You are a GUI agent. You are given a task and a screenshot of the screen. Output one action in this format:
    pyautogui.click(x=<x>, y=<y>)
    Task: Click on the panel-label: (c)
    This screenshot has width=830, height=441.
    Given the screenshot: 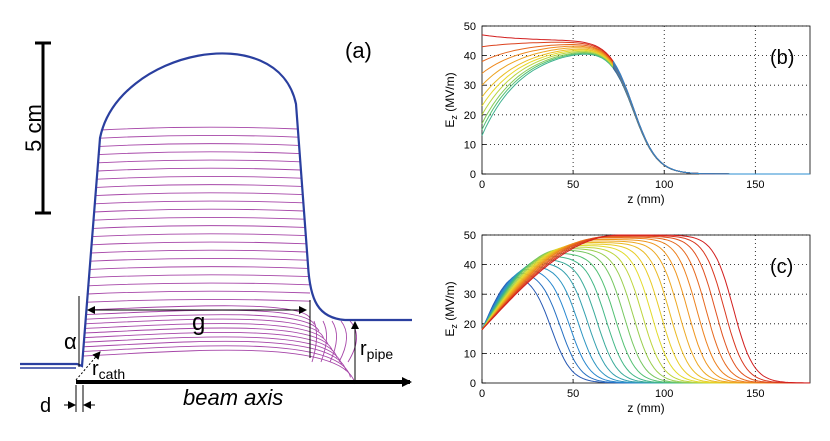 What is the action you would take?
    pyautogui.click(x=781, y=267)
    